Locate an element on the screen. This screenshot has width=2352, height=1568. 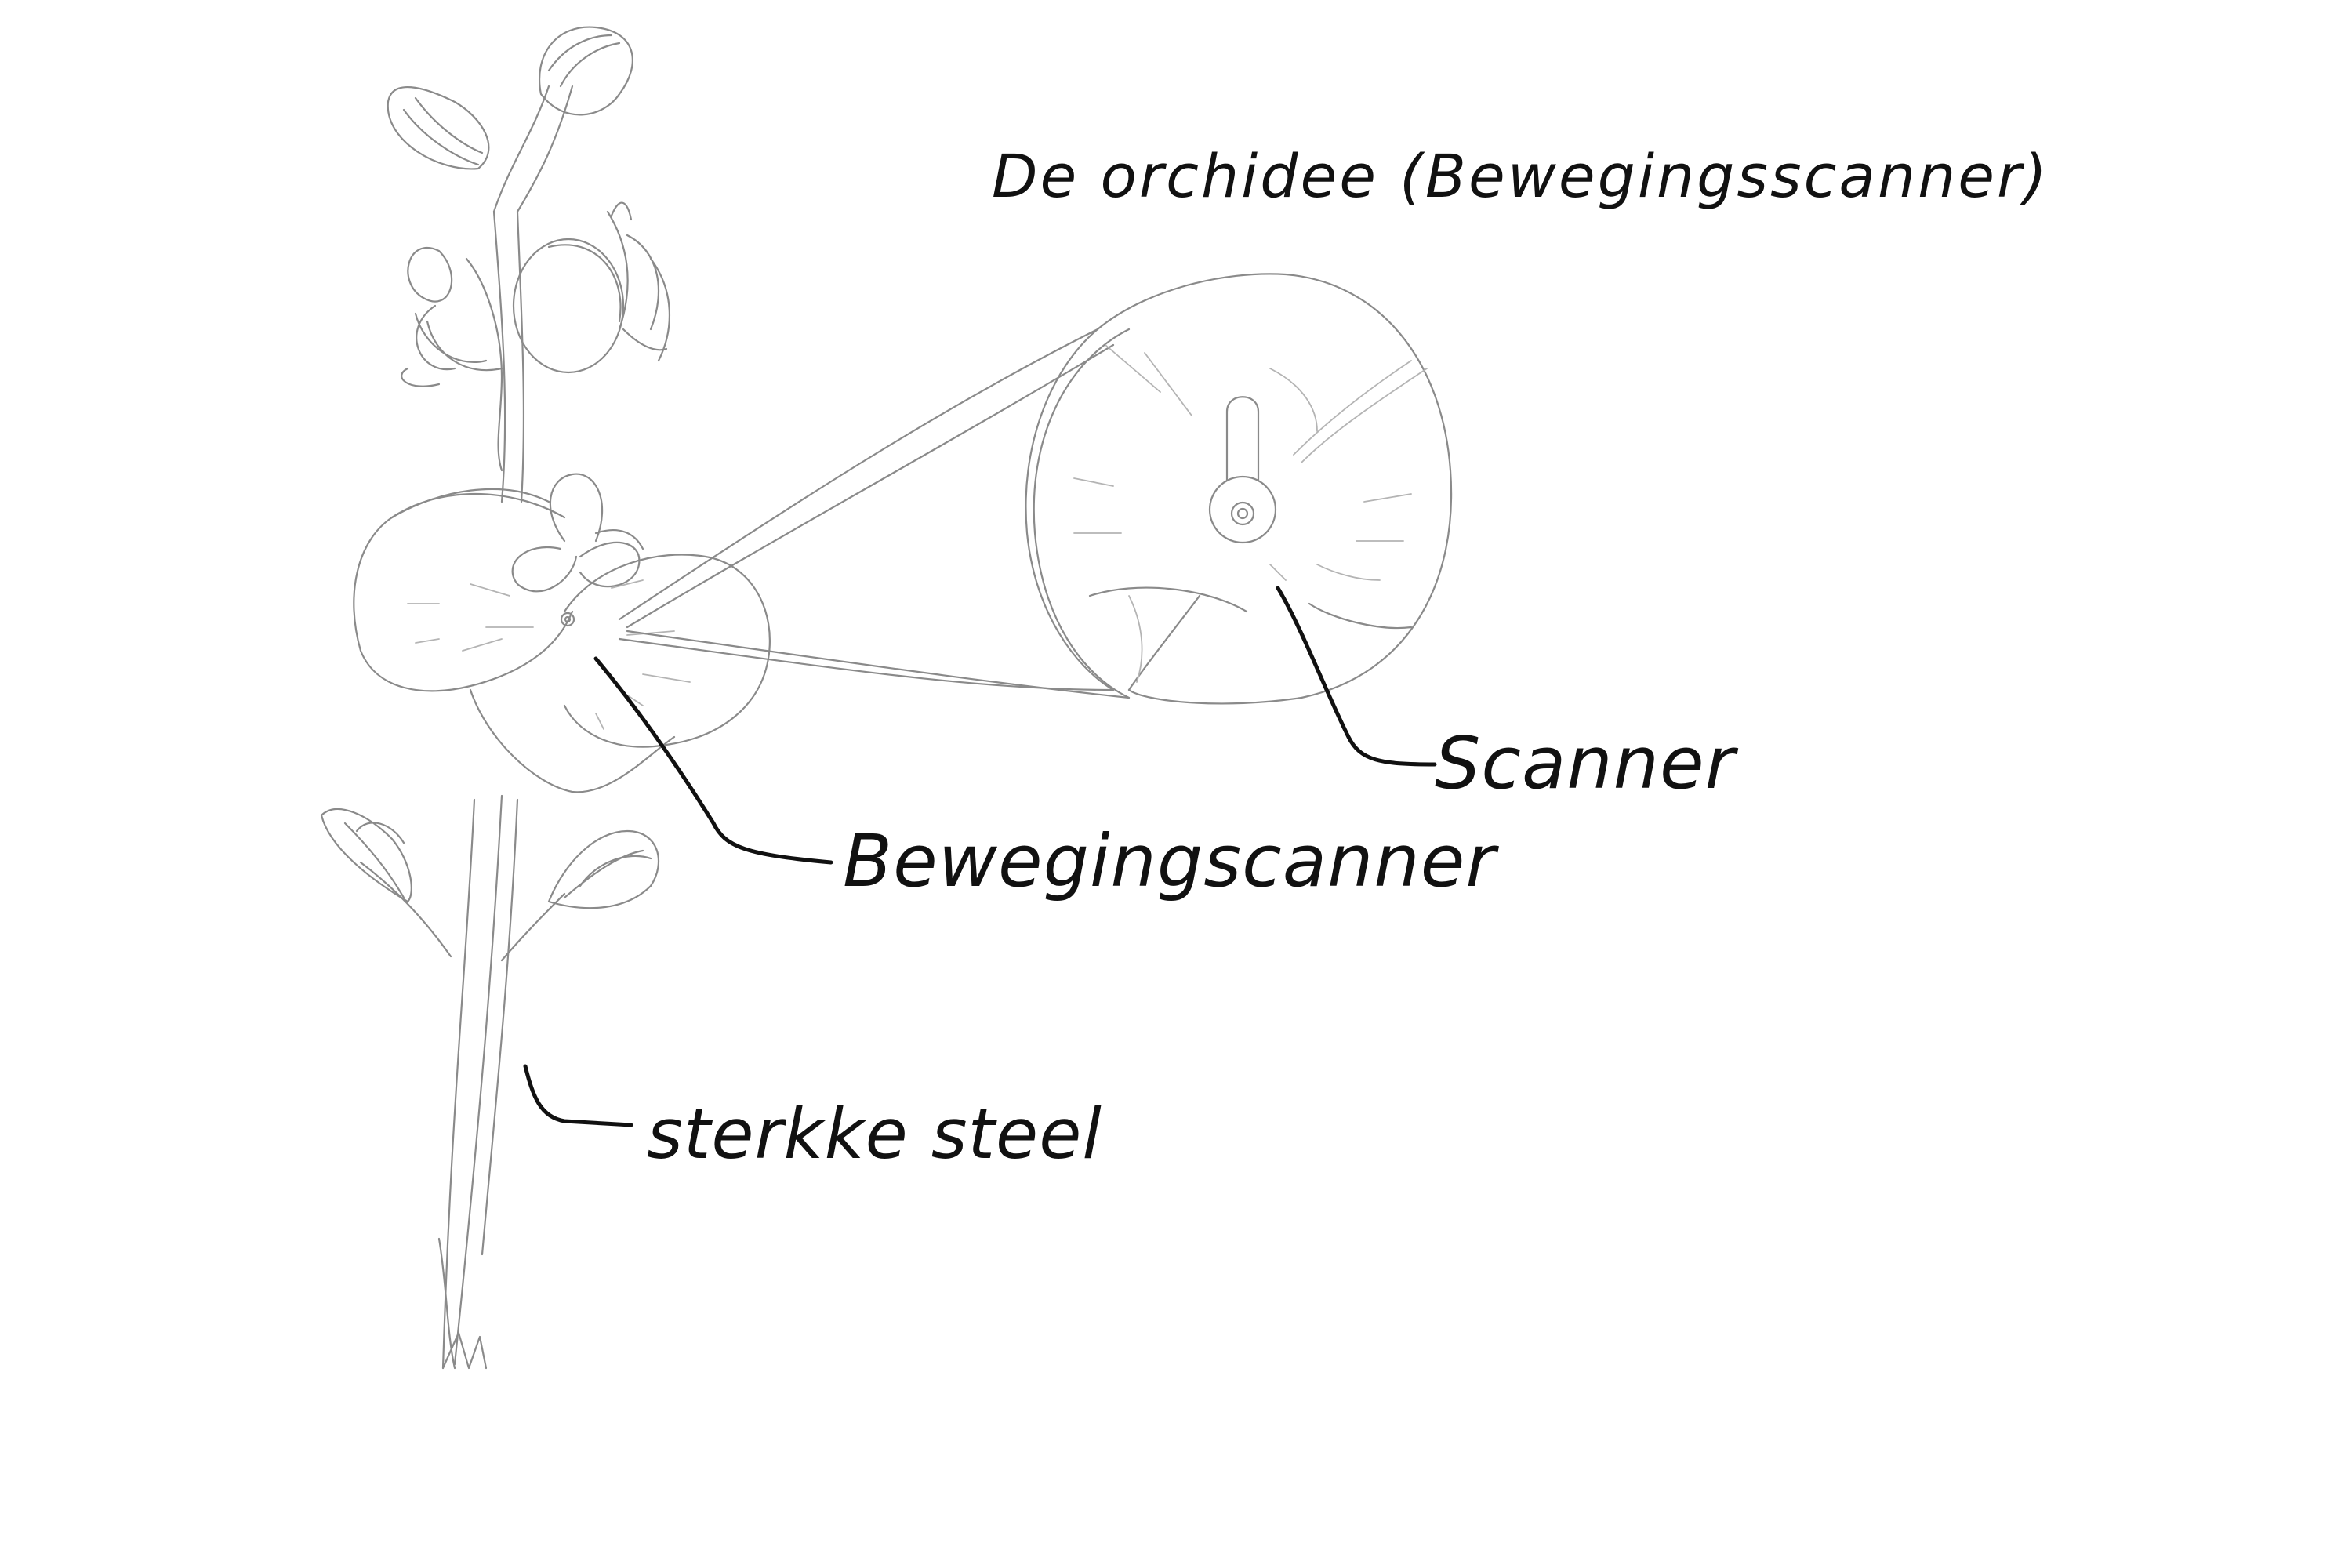
diagram-title: De orchidee (Bewegingsscanner) is located at coordinates (1520, 176).